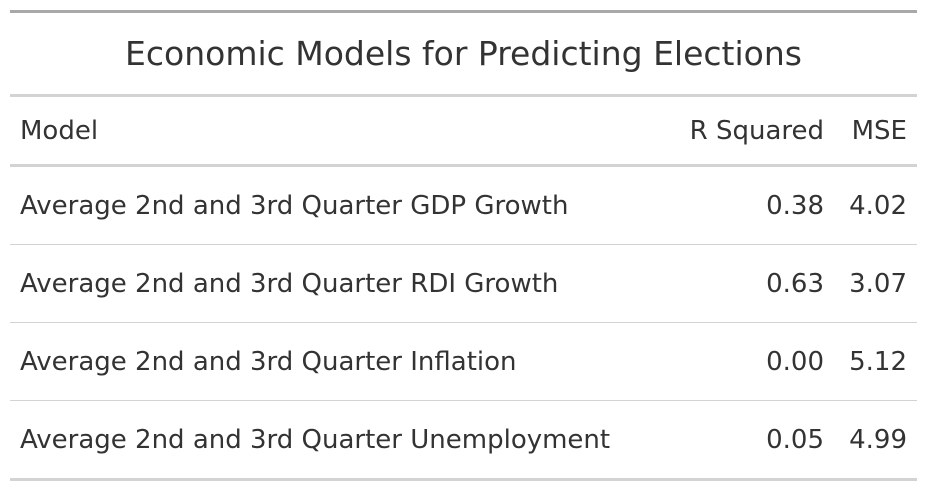  I want to click on column-header-model: Model, so click(339, 132).